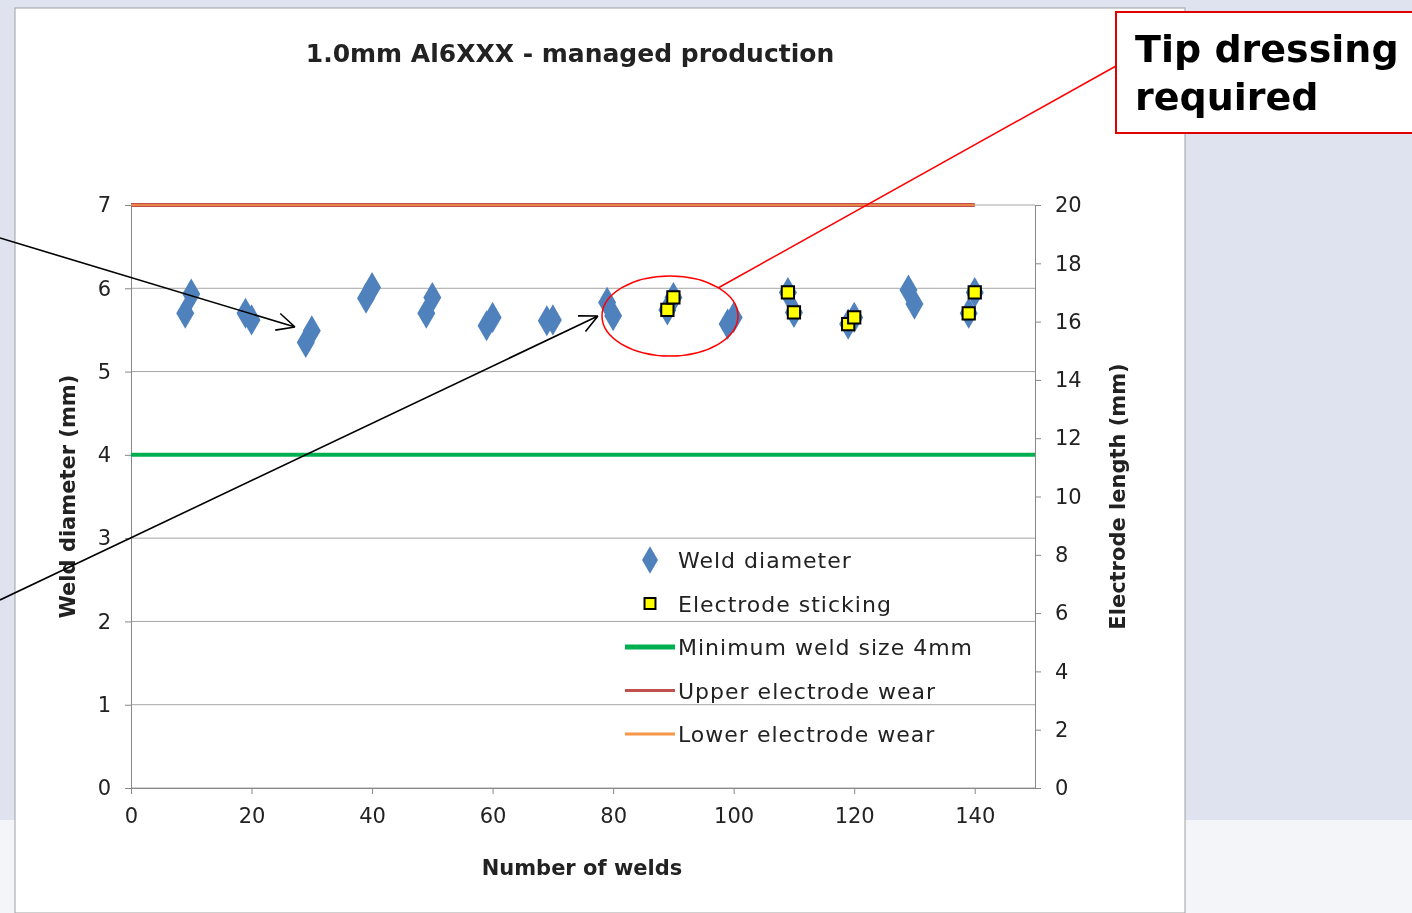 The image size is (1412, 913). Describe the element at coordinates (1068, 263) in the screenshot. I see `y2-tick-label: 18` at that location.